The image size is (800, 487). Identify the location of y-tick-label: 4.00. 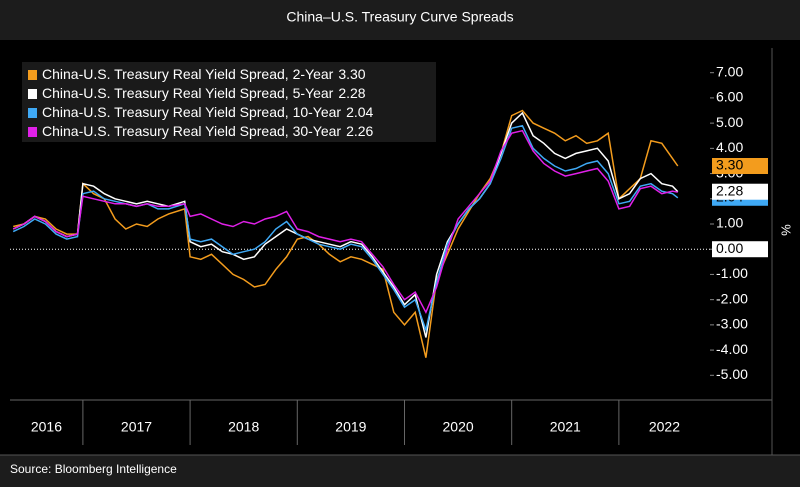
(729, 147).